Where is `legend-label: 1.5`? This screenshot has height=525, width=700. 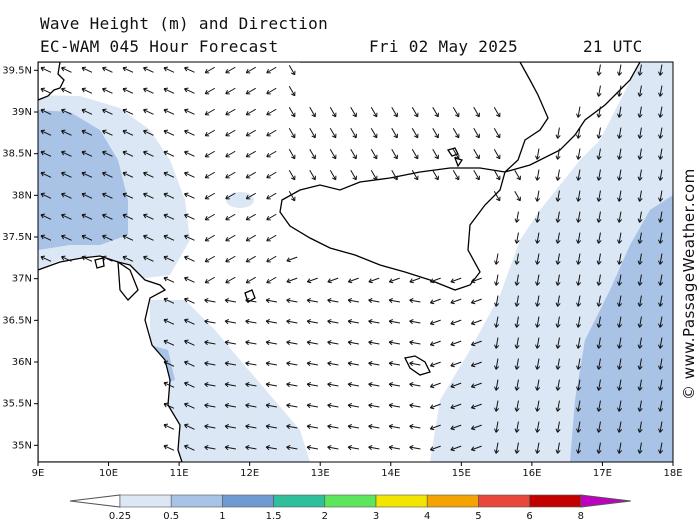
legend-label: 1.5 is located at coordinates (274, 516).